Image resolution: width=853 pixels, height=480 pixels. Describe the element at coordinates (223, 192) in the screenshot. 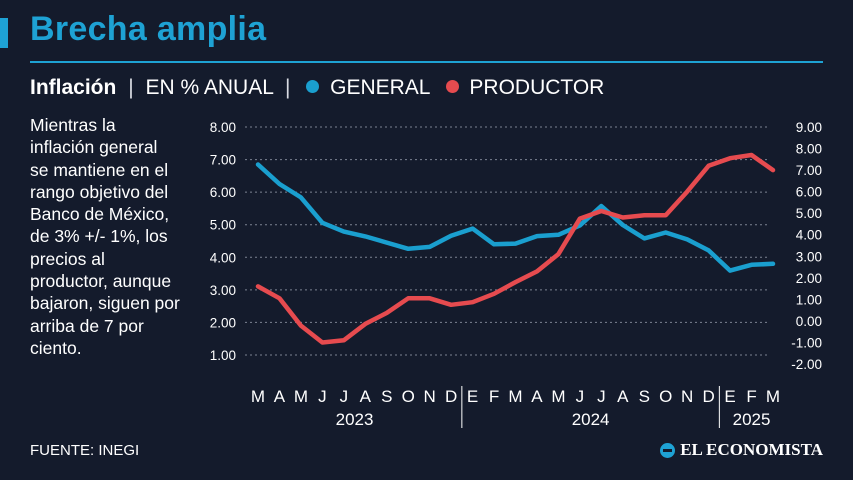

I see `left-axis-tick-label: 6.00` at that location.